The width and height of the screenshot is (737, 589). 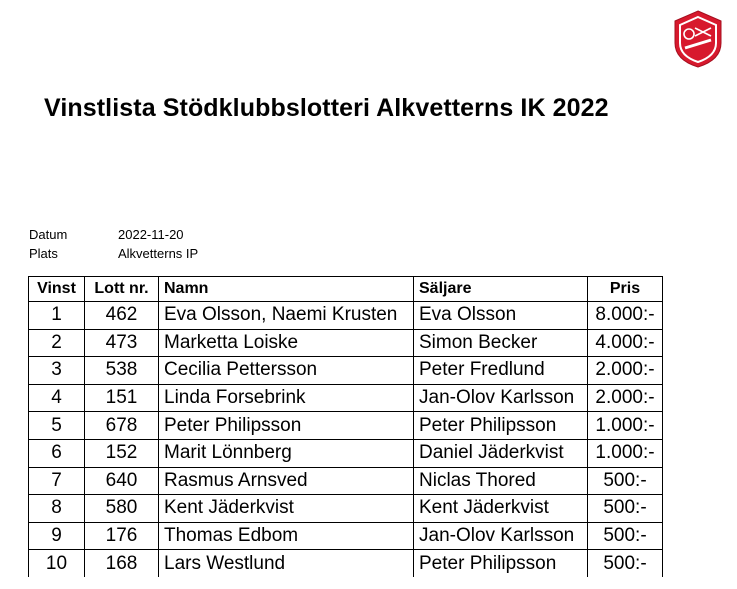 What do you see at coordinates (500, 481) in the screenshot?
I see `cell-saljare: Niclas Thored` at bounding box center [500, 481].